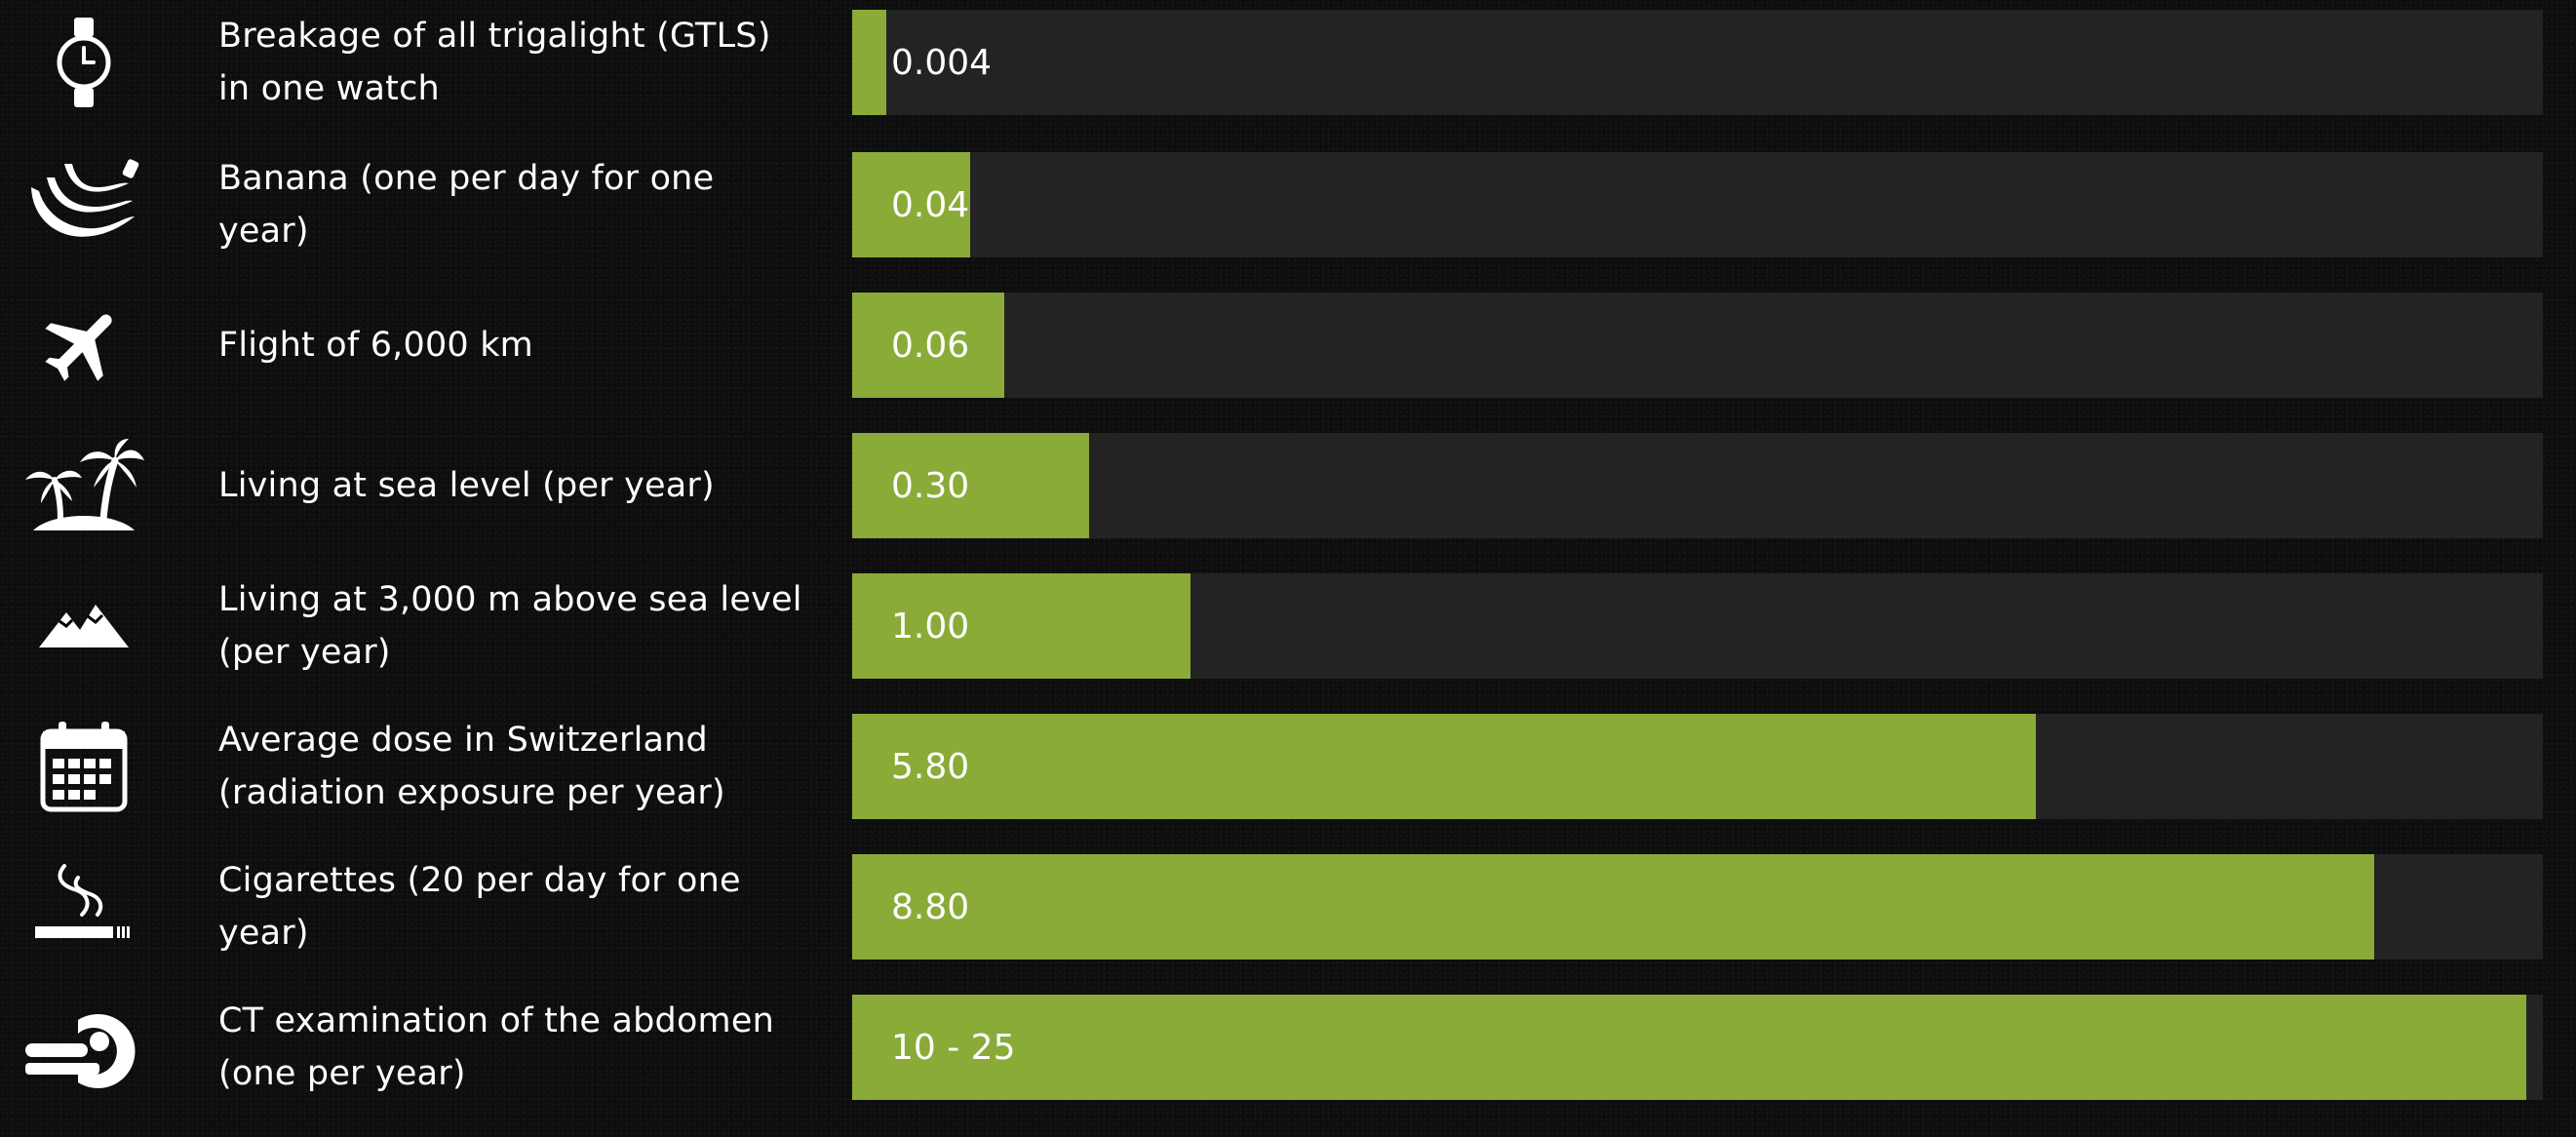 The width and height of the screenshot is (2576, 1137). I want to click on banana-icon, so click(83, 204).